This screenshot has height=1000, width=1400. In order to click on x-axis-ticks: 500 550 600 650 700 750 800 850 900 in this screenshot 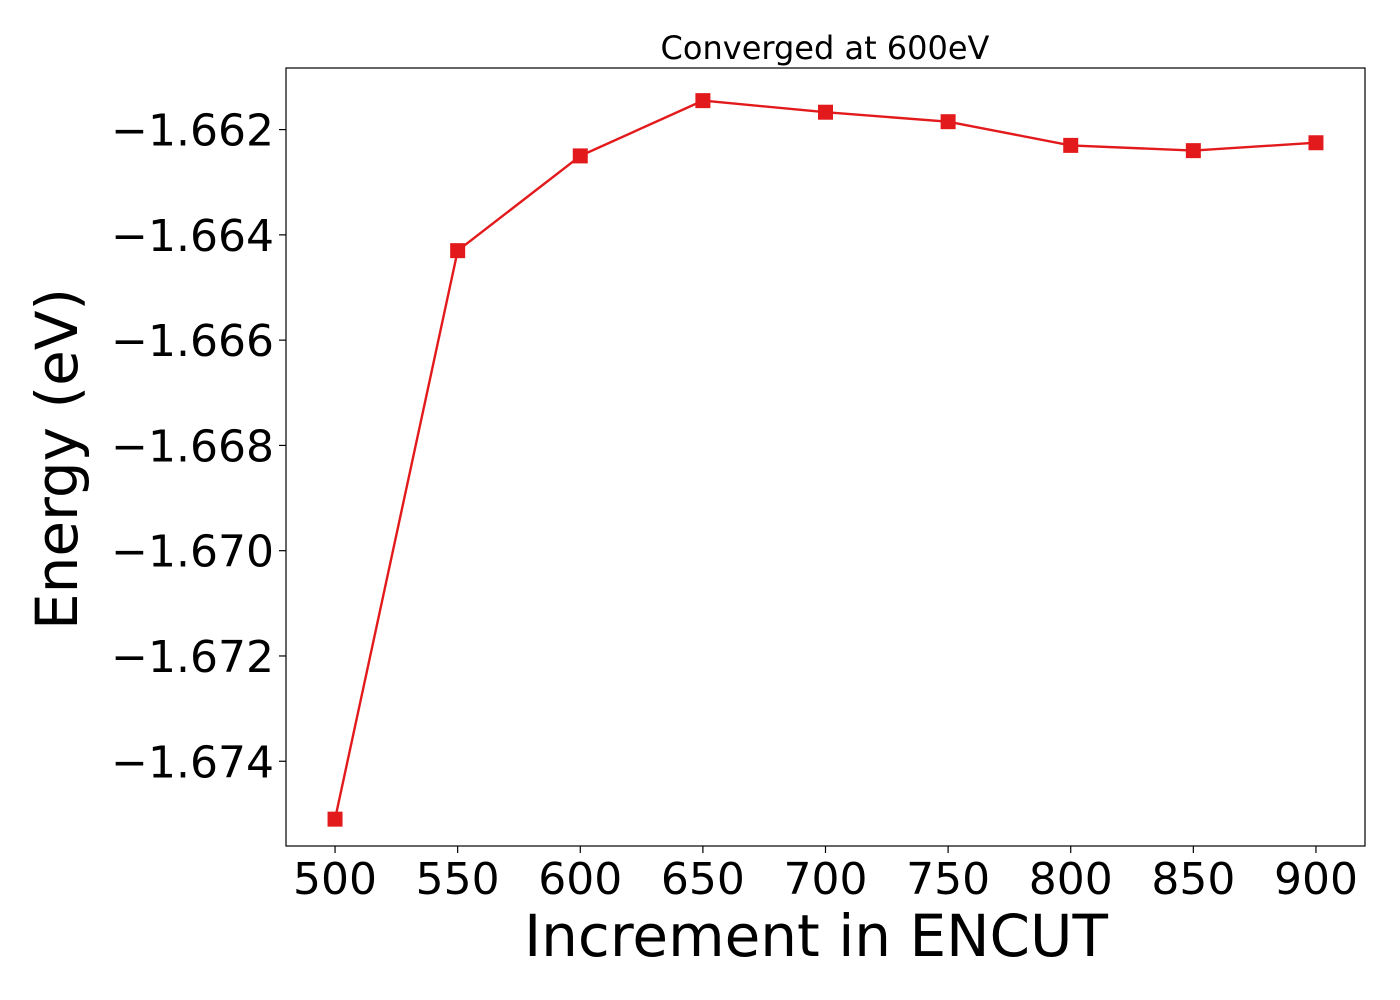, I will do `click(825, 875)`.